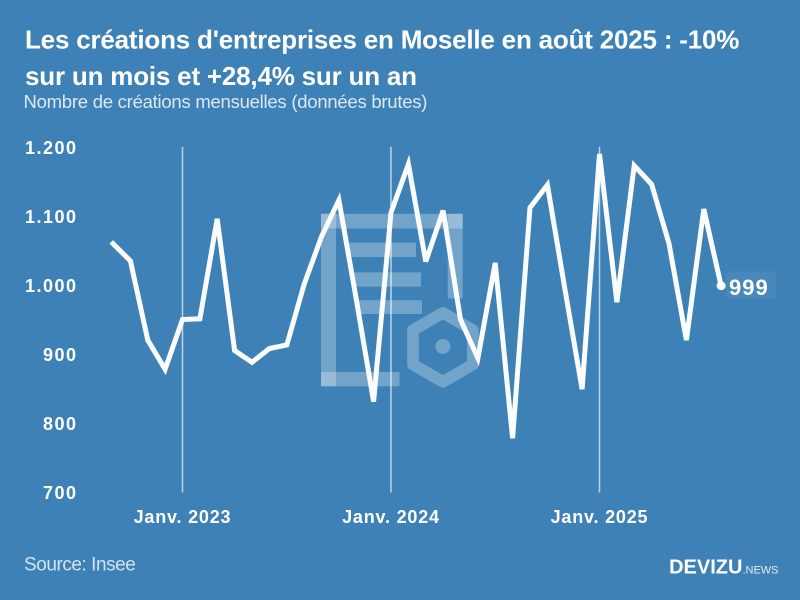 Image resolution: width=800 pixels, height=600 pixels. Describe the element at coordinates (60, 355) in the screenshot. I see `svg-text: 900` at that location.